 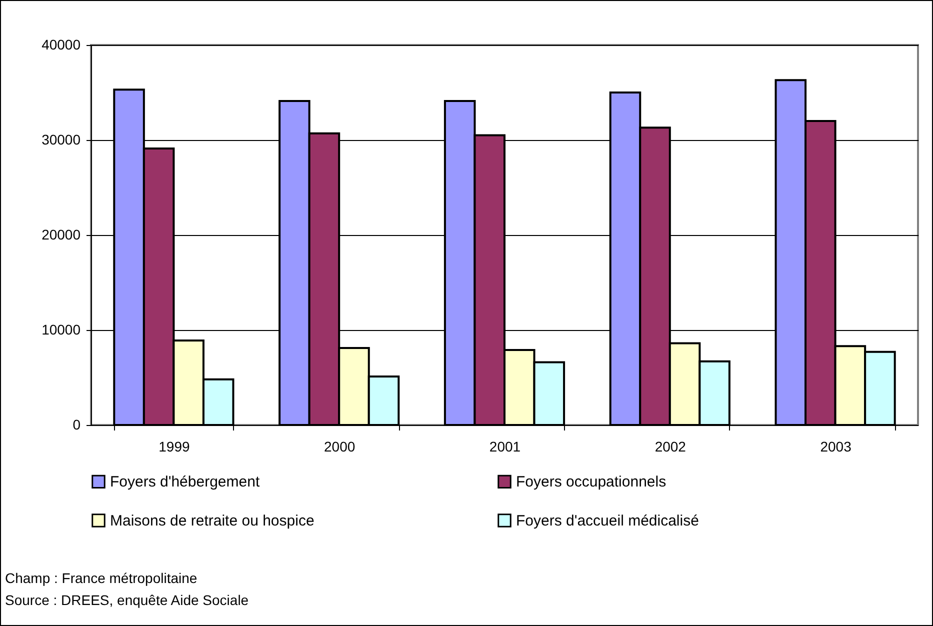 I want to click on y-tick-label: 40000, so click(x=61, y=44).